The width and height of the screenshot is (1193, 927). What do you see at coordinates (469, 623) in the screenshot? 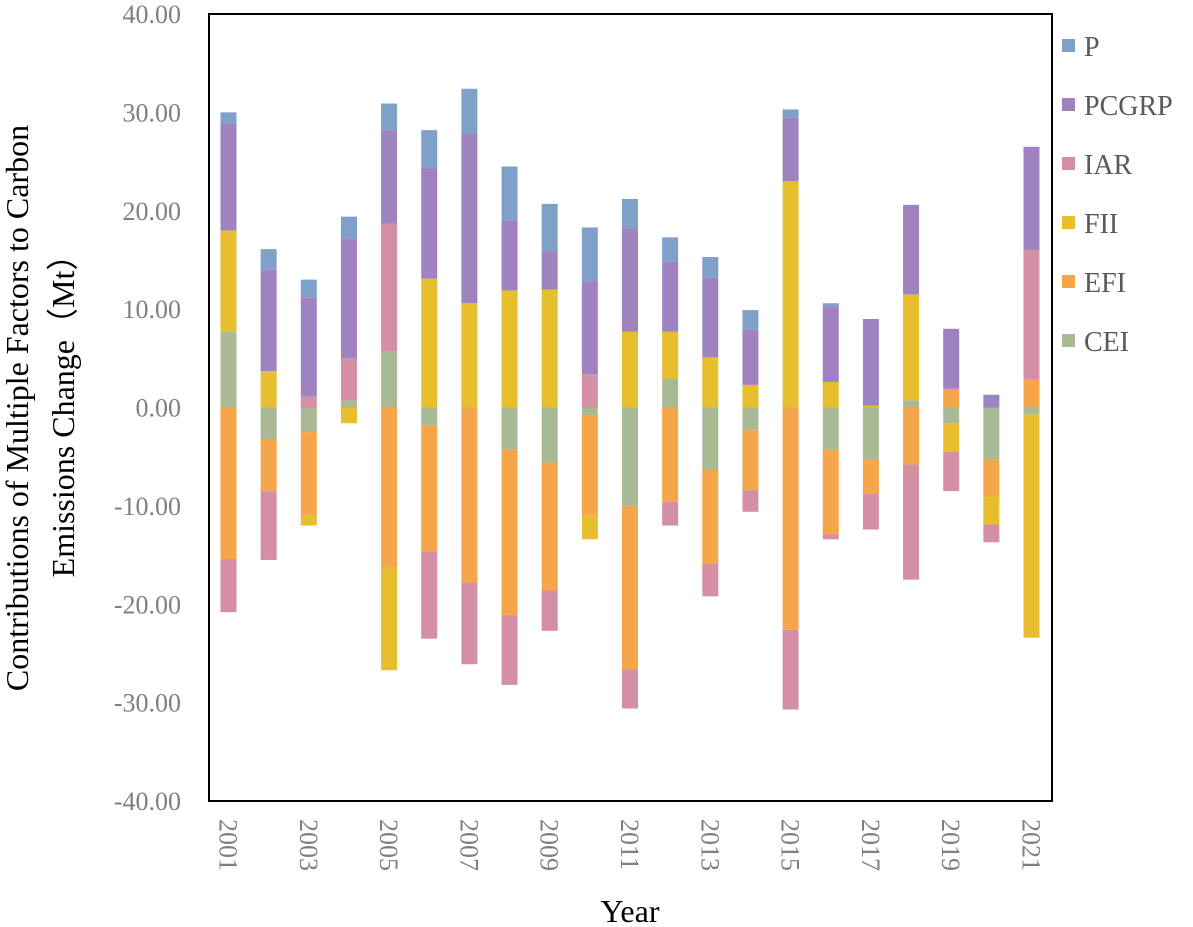
I see `bar-2007-iar` at bounding box center [469, 623].